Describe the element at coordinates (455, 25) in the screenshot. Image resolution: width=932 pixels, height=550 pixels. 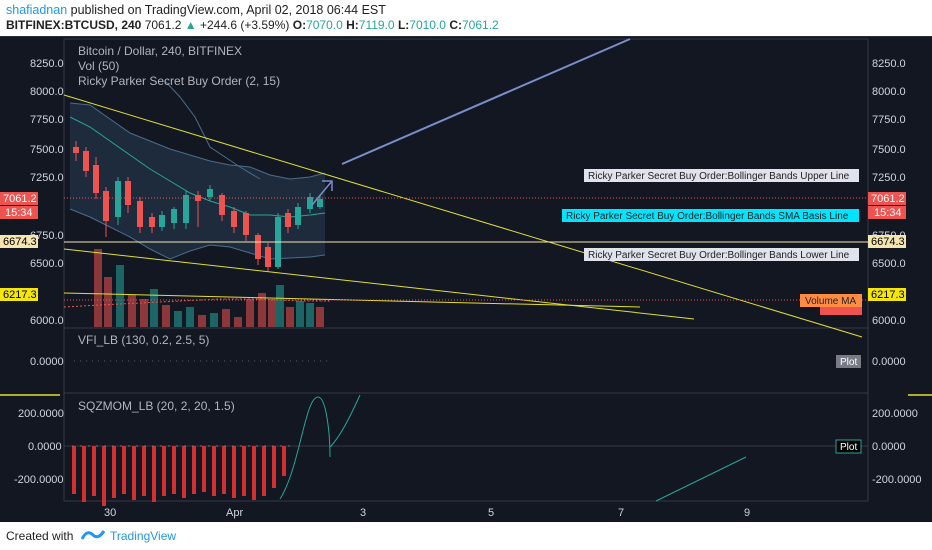
I see `close-label: C:` at that location.